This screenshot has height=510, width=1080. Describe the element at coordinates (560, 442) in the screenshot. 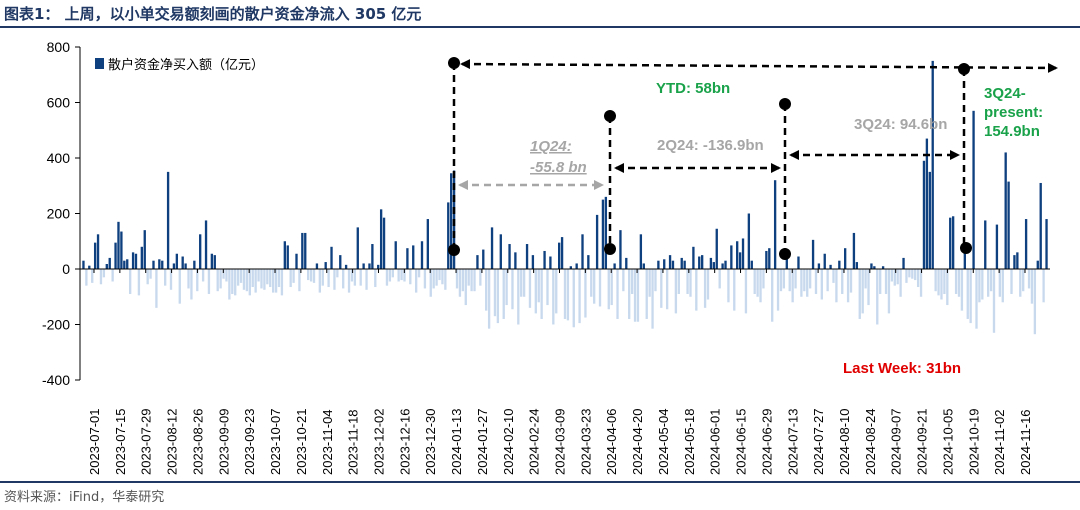

I see `x-tick-label: 2024-03-09` at that location.